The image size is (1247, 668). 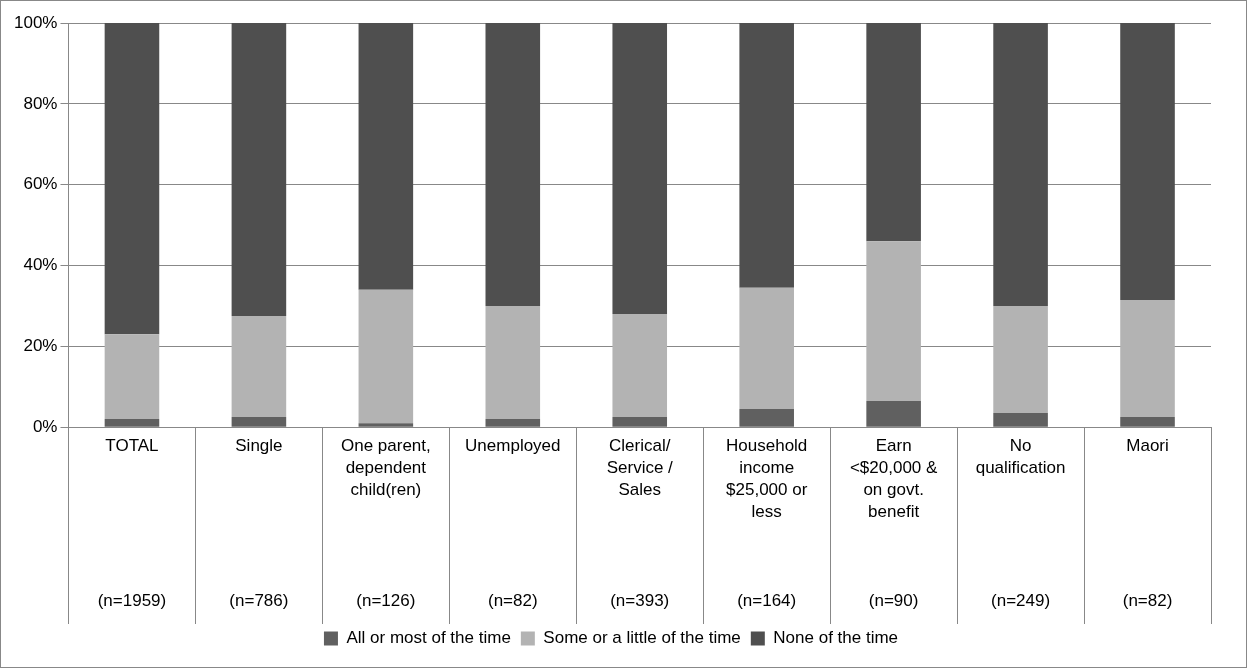 I want to click on y-tick-label: 0%, so click(x=45, y=426).